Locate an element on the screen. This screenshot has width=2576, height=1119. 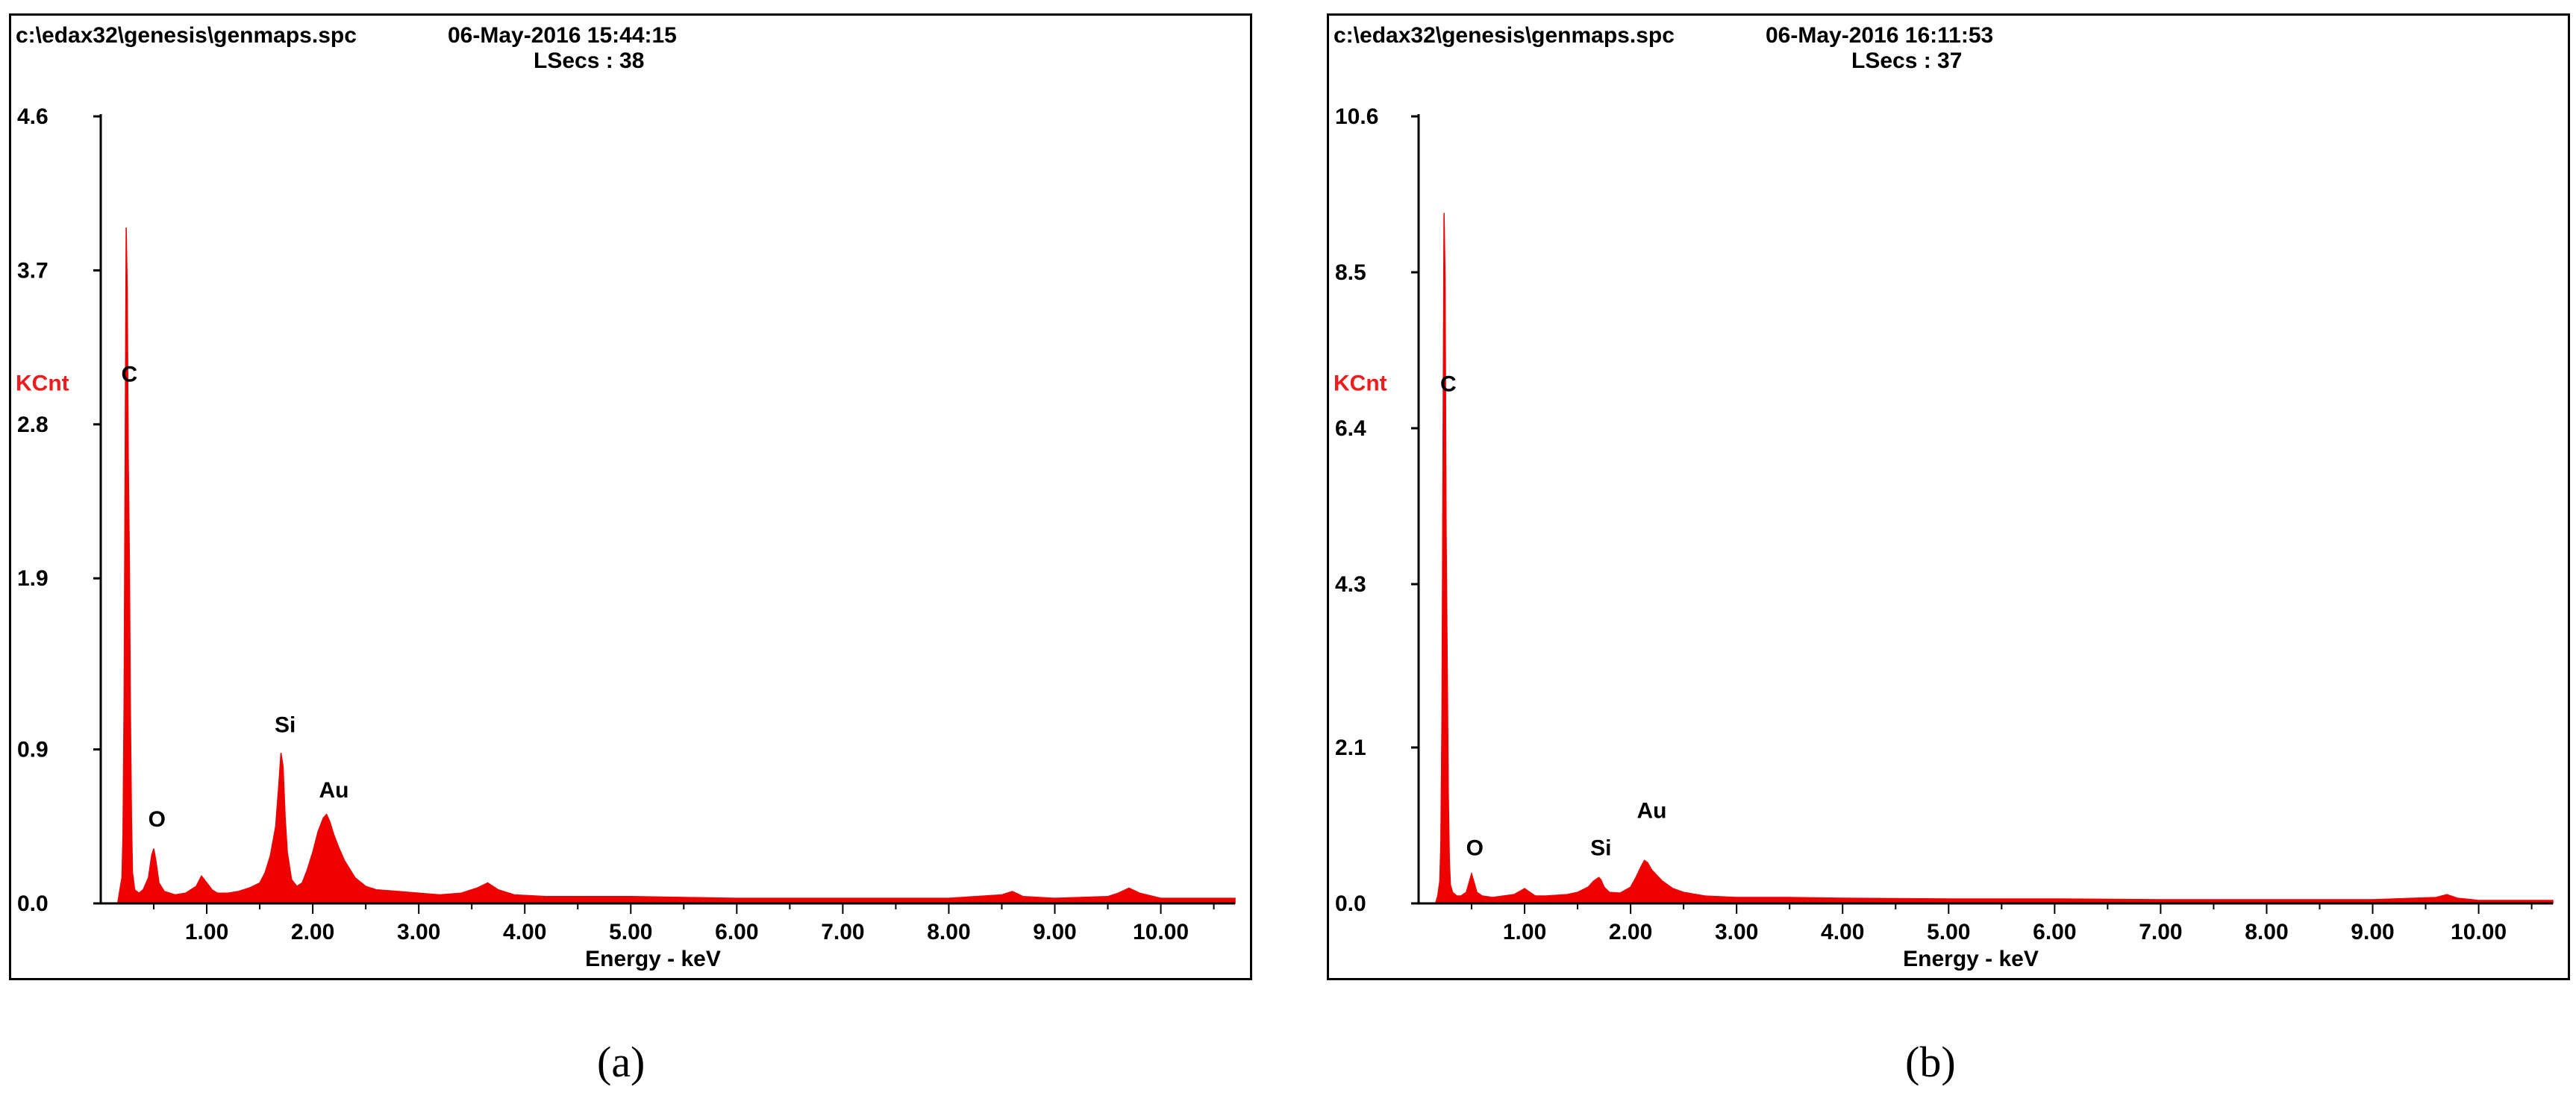
panel-label-a: (a) is located at coordinates (621, 1062).